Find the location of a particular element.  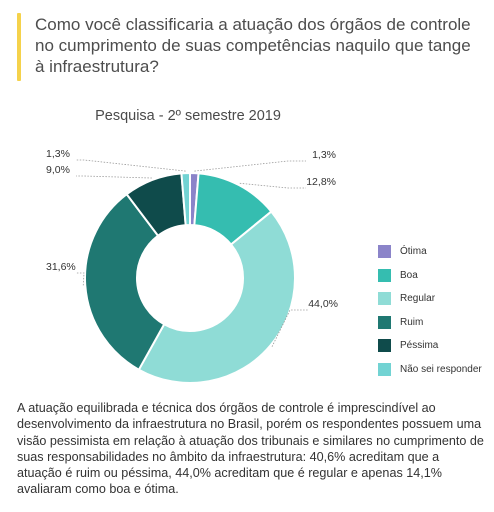

legend-item: Ótima is located at coordinates (436, 256).